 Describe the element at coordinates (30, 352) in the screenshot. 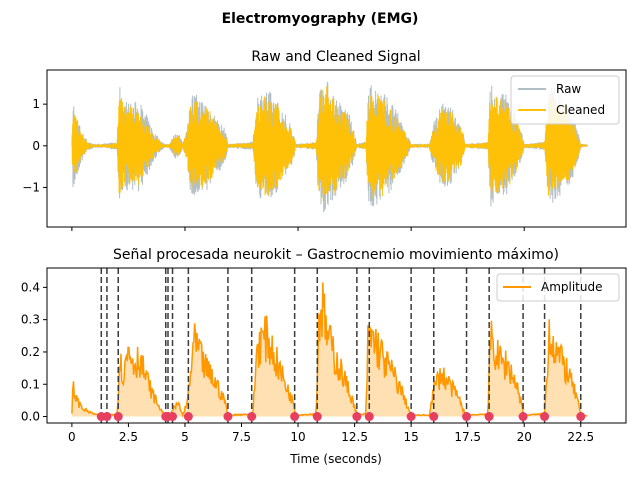

I see `bottom-y-tick-label: 0.2` at that location.